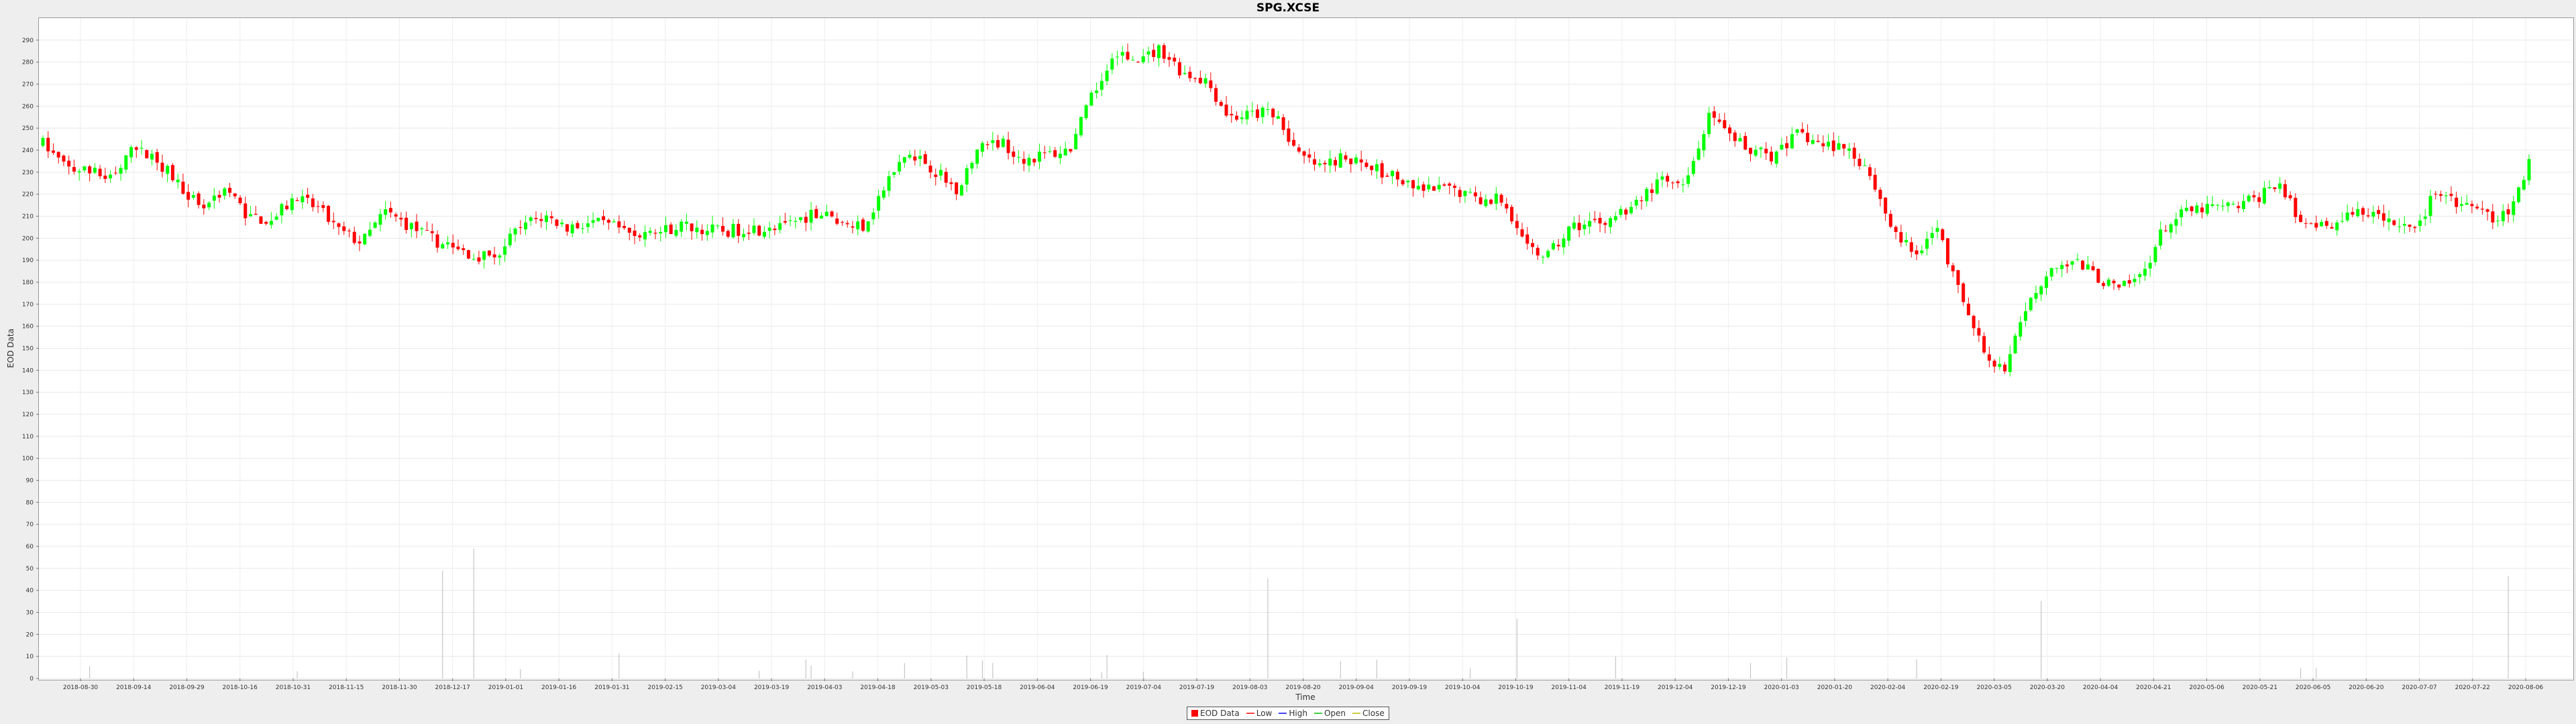  Describe the element at coordinates (30, 657) in the screenshot. I see `y-tick-label: 10` at that location.